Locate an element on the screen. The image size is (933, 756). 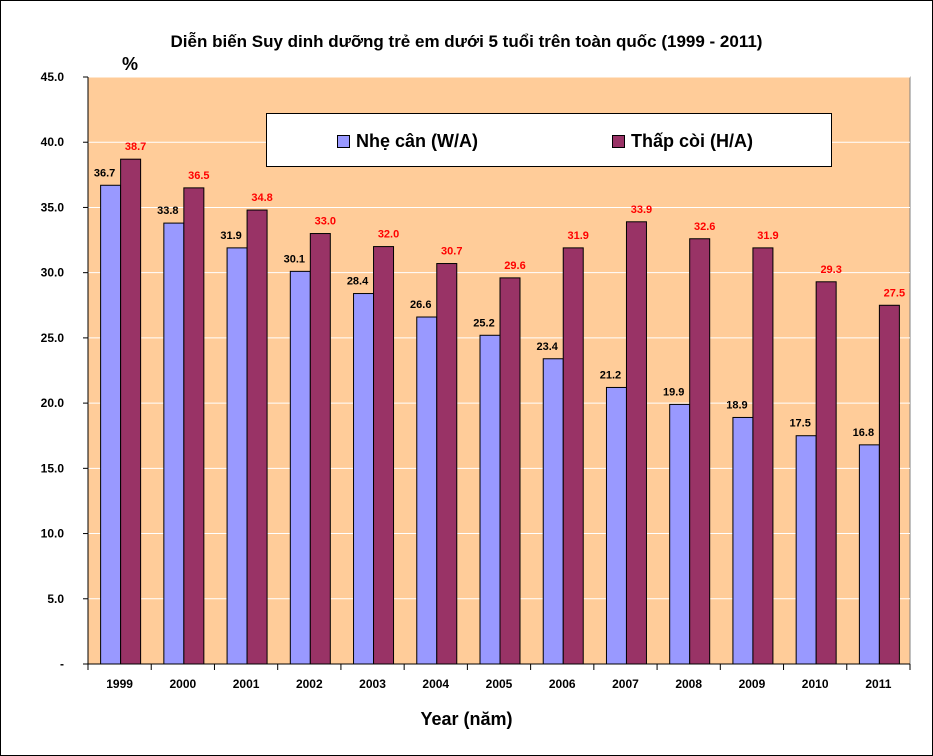
y-tick-label: 45.0 is located at coordinates (53, 77).